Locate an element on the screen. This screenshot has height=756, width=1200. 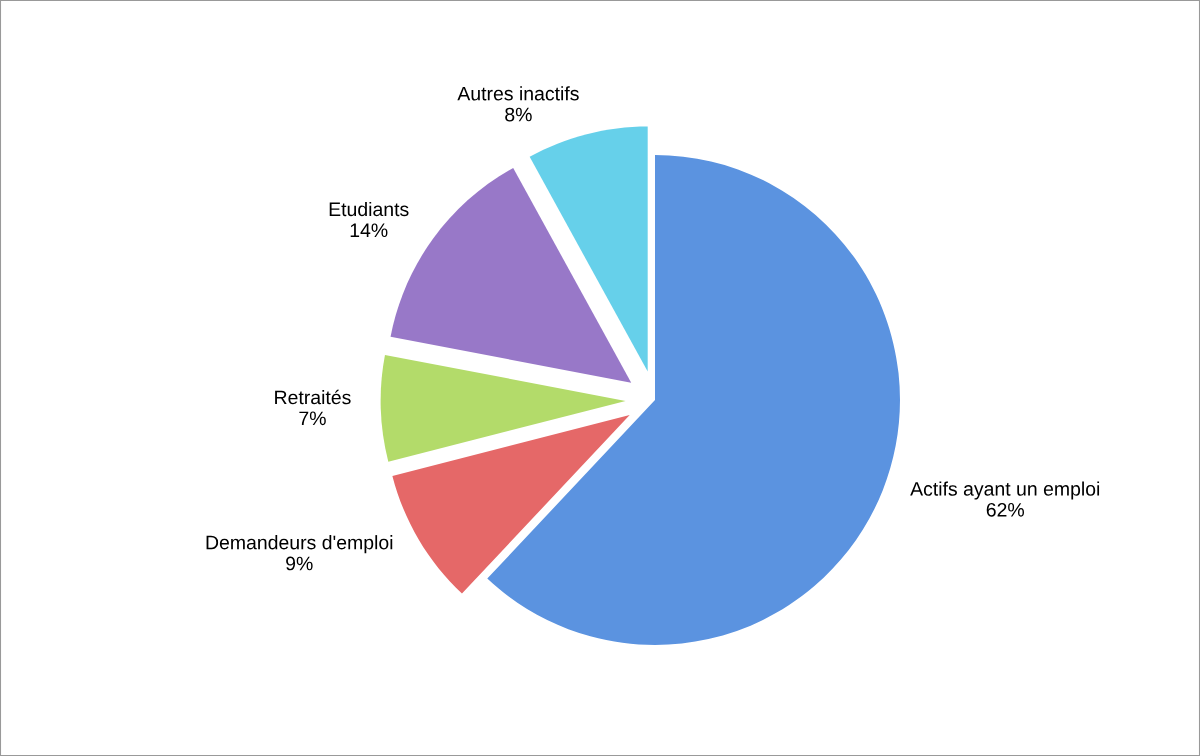
data-label: 14% is located at coordinates (369, 230).